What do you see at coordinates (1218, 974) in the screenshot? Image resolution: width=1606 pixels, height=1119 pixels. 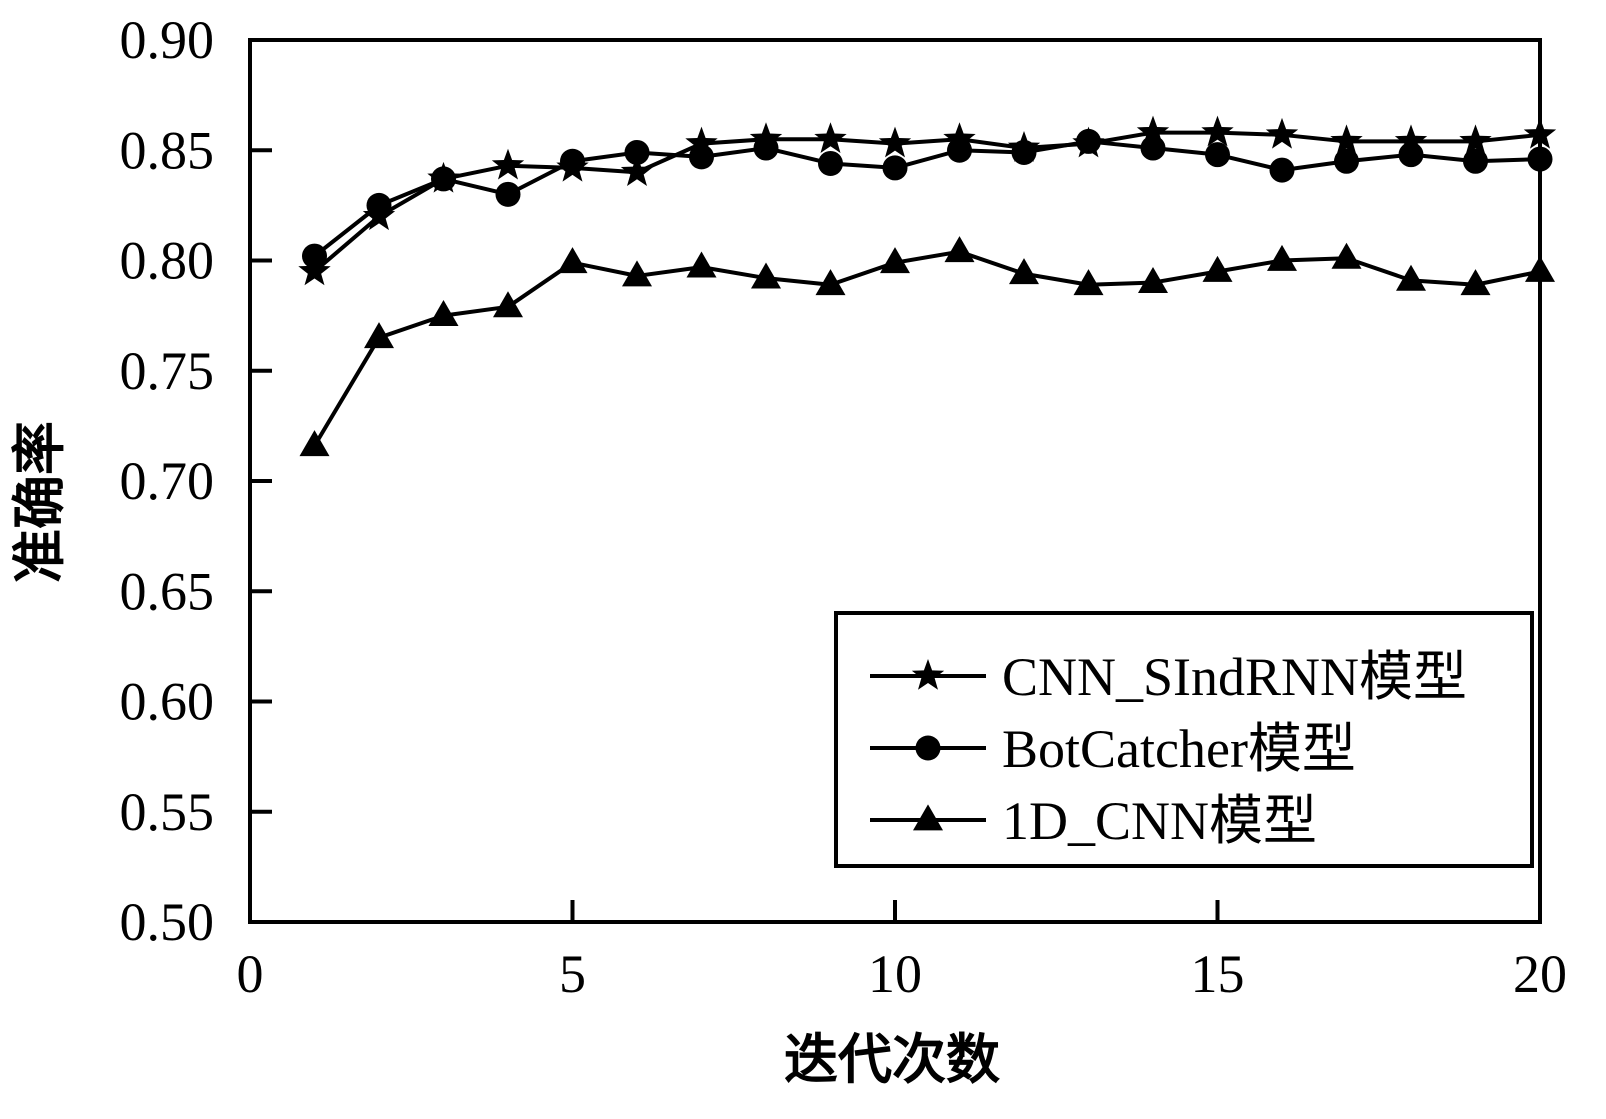 I see `x-tick-label: 15` at bounding box center [1218, 974].